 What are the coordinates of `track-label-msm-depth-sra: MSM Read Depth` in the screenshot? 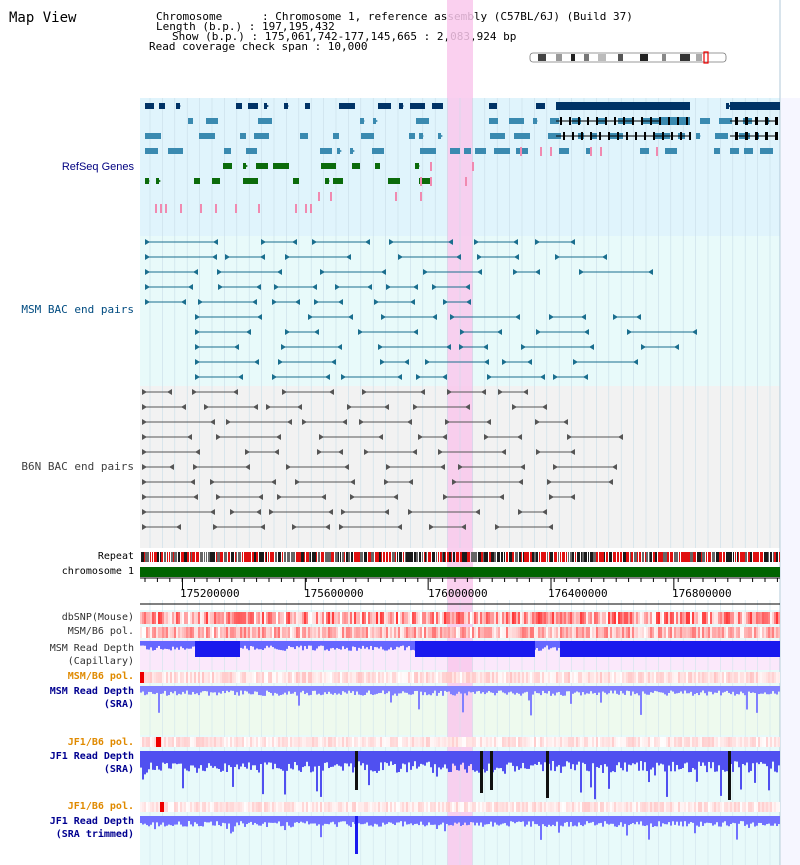 It's located at (91, 691).